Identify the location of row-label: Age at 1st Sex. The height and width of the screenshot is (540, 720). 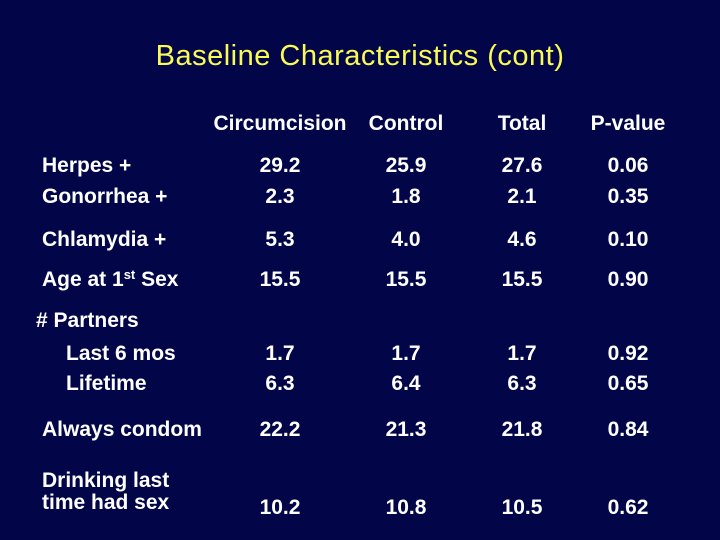
(106, 280).